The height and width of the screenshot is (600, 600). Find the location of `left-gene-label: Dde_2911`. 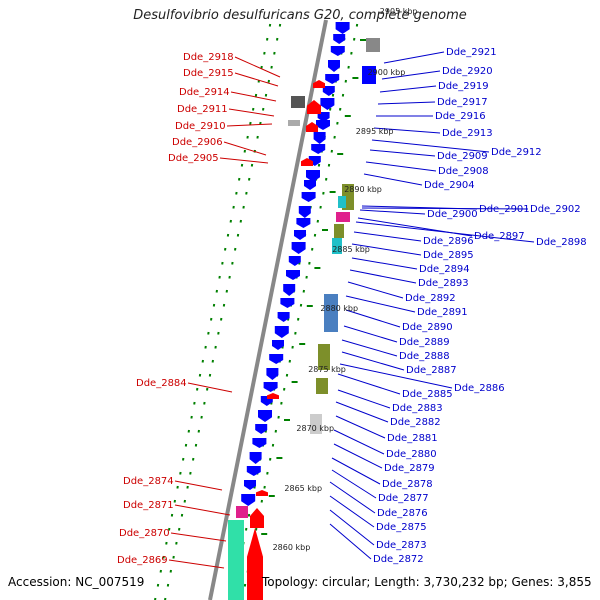

left-gene-label: Dde_2911 is located at coordinates (202, 109).